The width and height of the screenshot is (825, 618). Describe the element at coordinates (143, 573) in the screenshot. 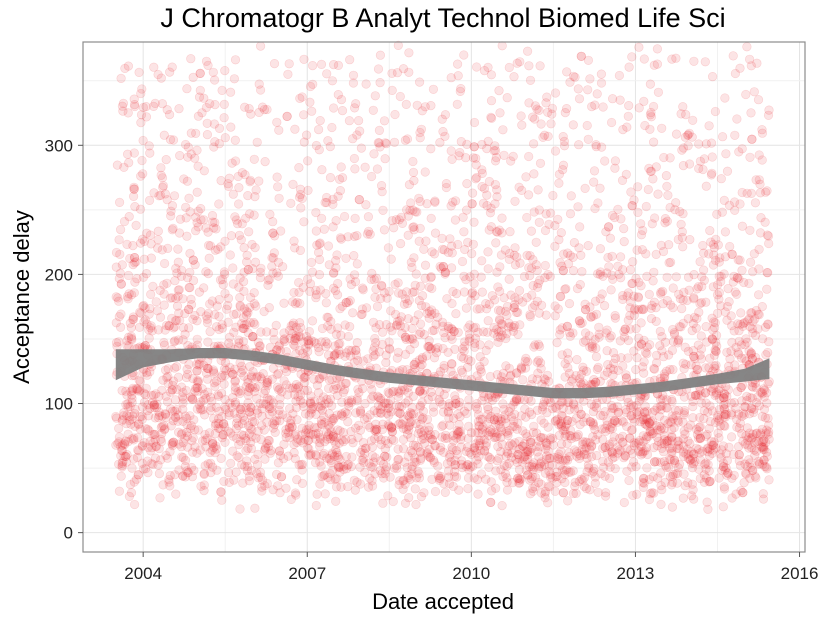

I see `x-tick-label: 2004` at that location.